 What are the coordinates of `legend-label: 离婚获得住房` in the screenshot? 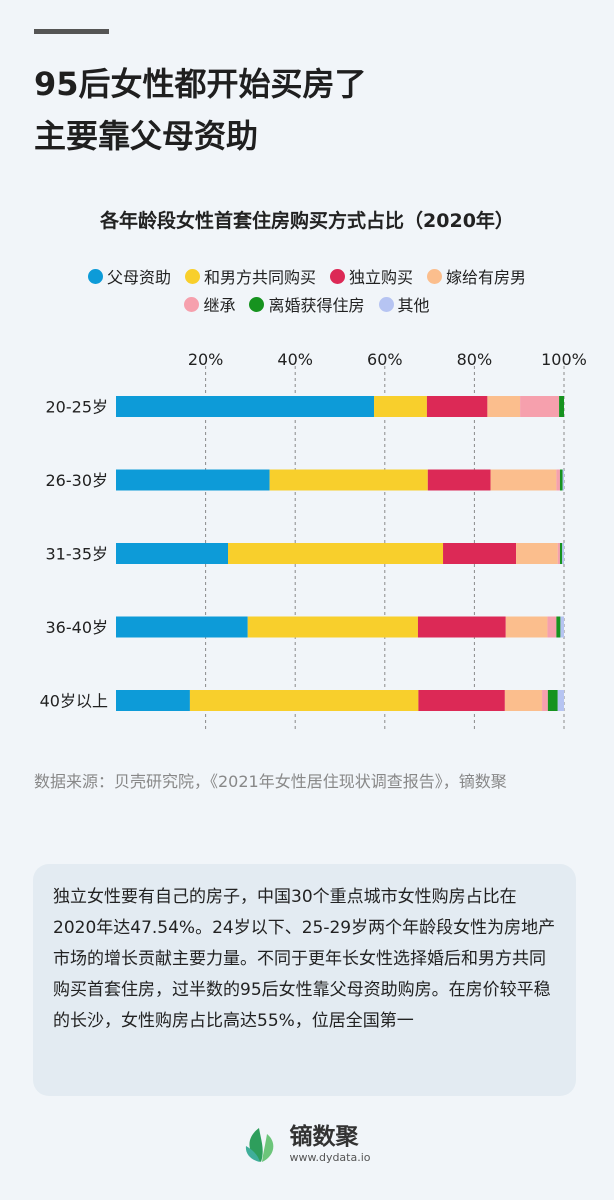 It's located at (316, 305).